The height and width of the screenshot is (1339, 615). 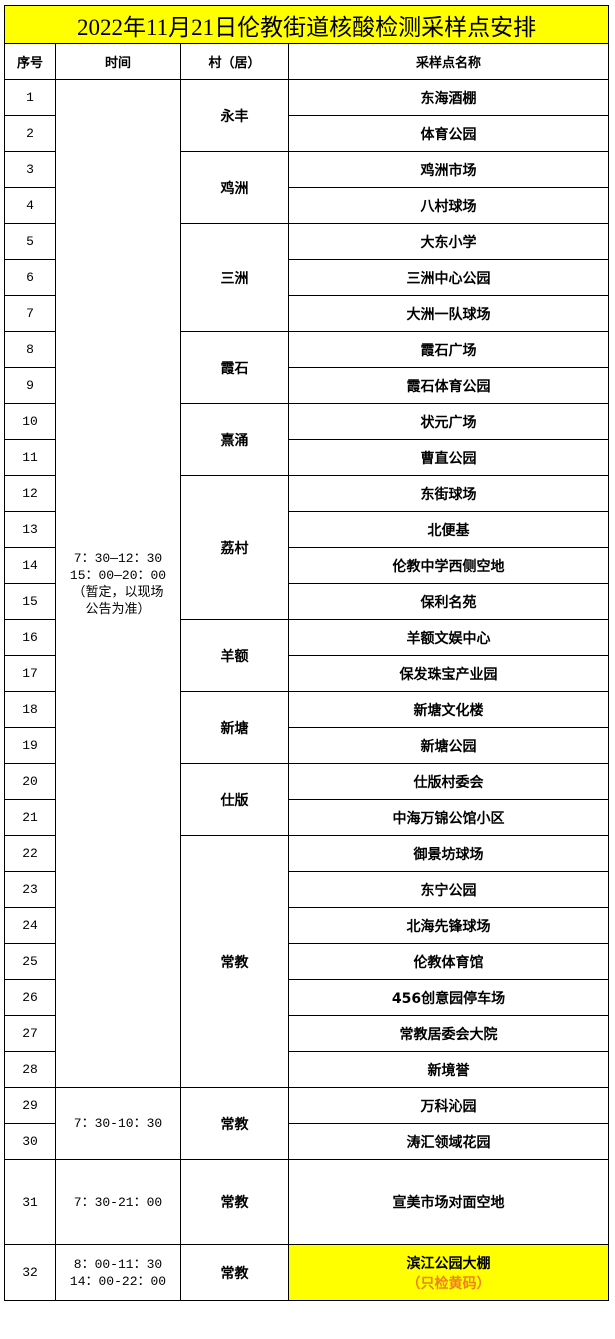 What do you see at coordinates (448, 530) in the screenshot?
I see `site-label: 北便基` at bounding box center [448, 530].